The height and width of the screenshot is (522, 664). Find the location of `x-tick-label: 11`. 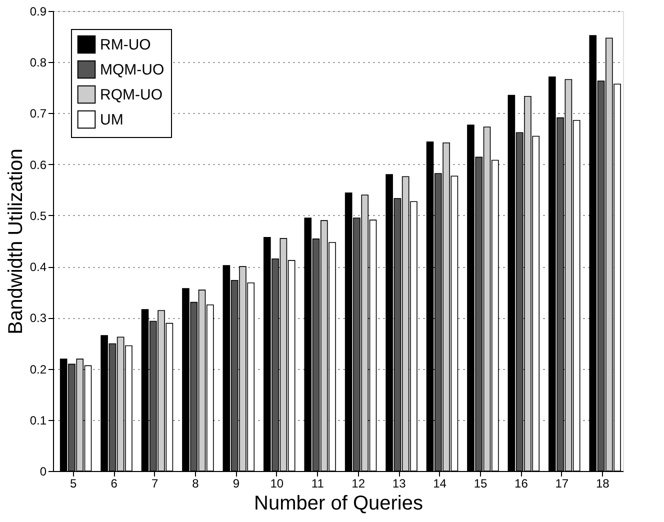

x-tick-label: 11 is located at coordinates (317, 483).